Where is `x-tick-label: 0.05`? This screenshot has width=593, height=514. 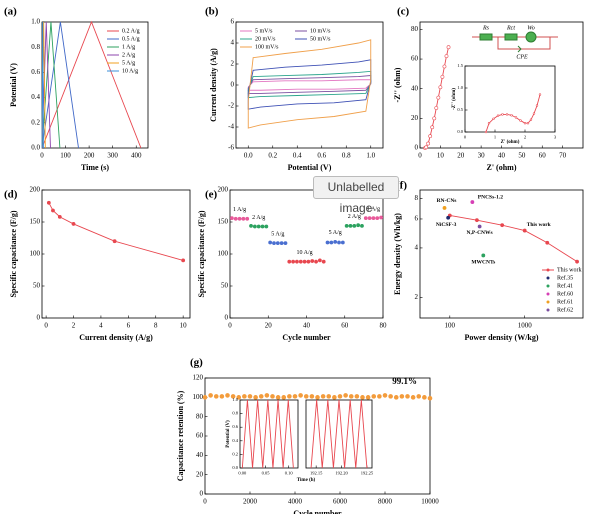
x-tick-label: 0.05 is located at coordinates (266, 473).